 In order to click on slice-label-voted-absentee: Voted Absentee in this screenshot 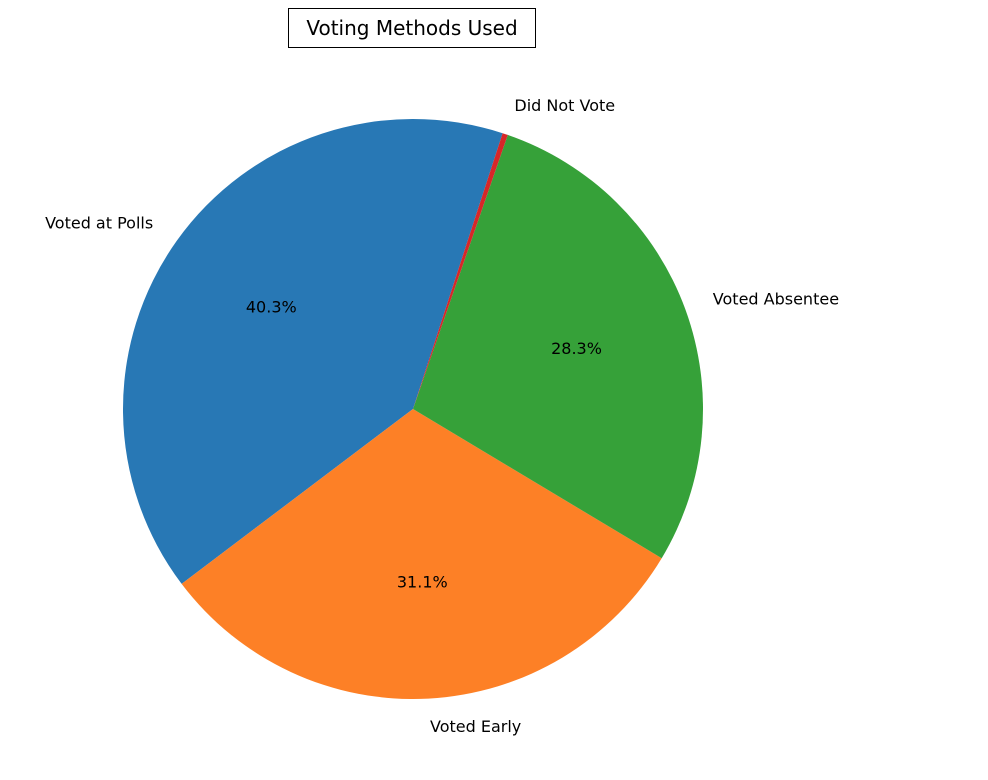, I will do `click(776, 299)`.